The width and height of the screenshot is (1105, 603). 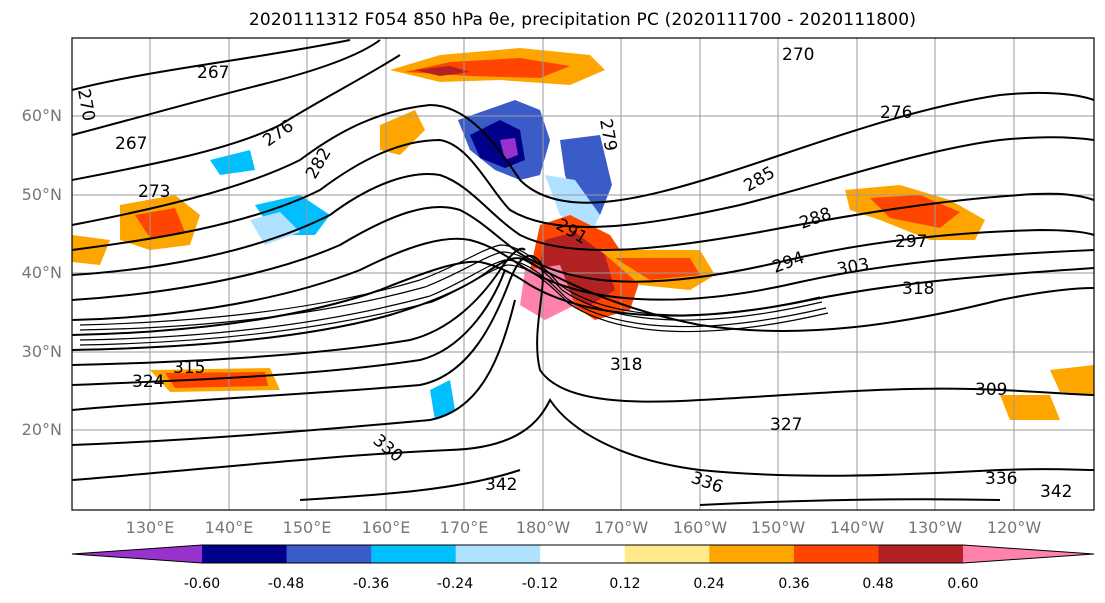 What do you see at coordinates (543, 527) in the screenshot?
I see `lon-label: 180°W` at bounding box center [543, 527].